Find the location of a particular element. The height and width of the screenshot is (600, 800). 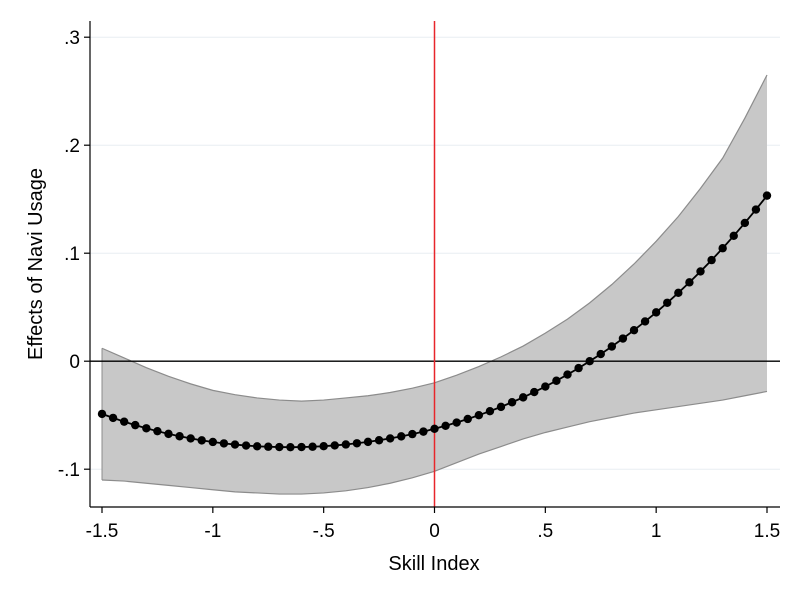

x-tick-label-4: .5 is located at coordinates (545, 531).